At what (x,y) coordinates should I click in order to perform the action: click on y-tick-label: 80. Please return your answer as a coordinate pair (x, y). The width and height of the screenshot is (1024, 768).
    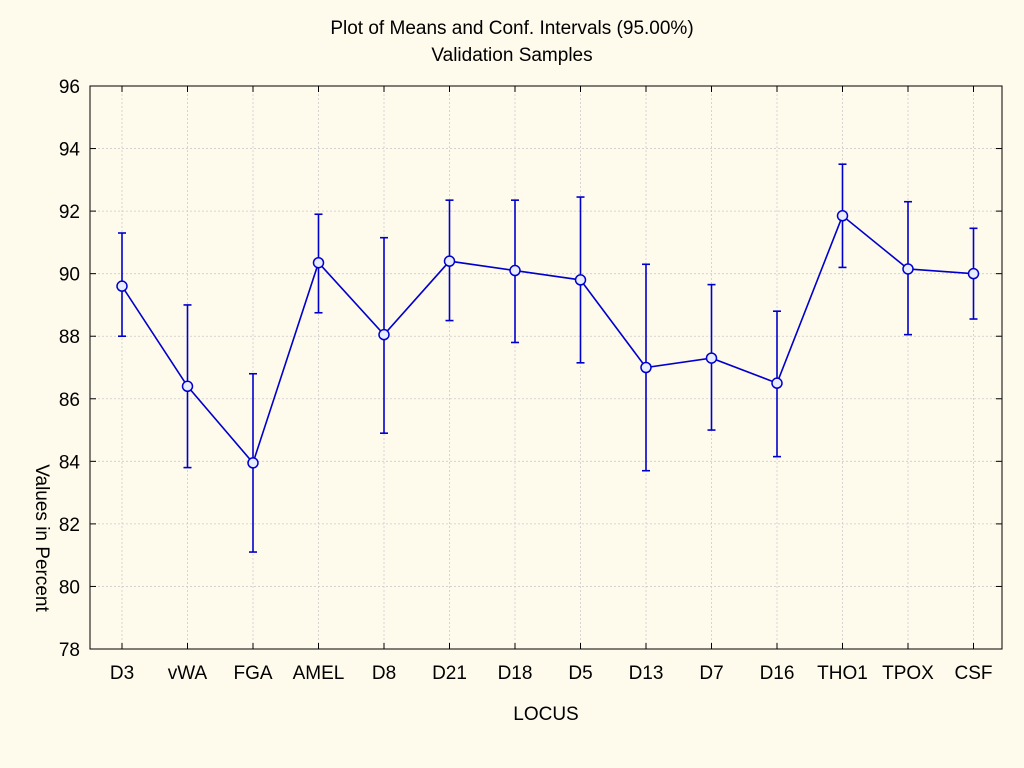
    Looking at the image, I should click on (69, 587).